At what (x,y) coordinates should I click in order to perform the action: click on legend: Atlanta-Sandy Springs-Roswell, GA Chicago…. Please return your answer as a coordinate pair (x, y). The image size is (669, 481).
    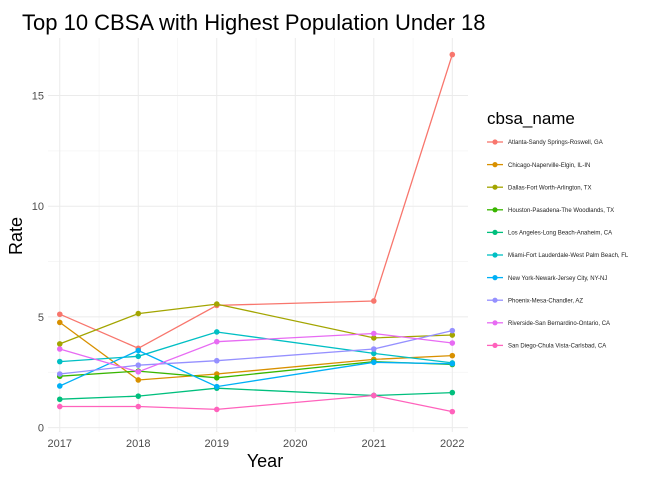
    Looking at the image, I should click on (558, 244).